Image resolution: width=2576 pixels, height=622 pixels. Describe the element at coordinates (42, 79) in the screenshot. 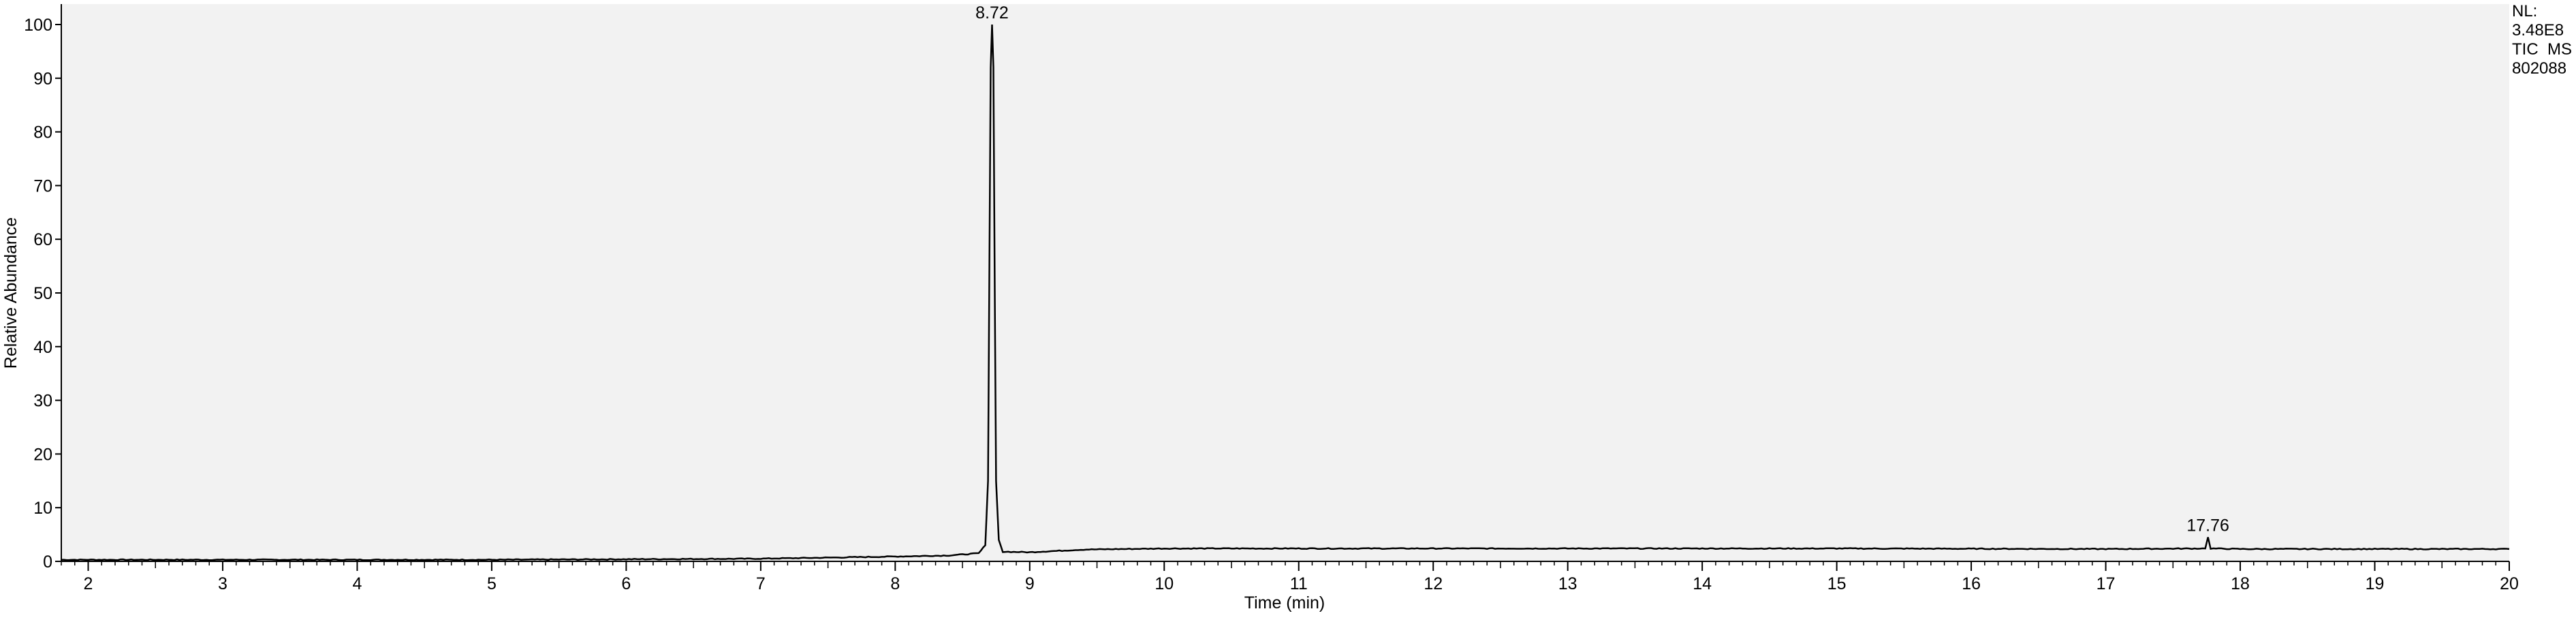

I see `y-tick-label-9: 90` at that location.